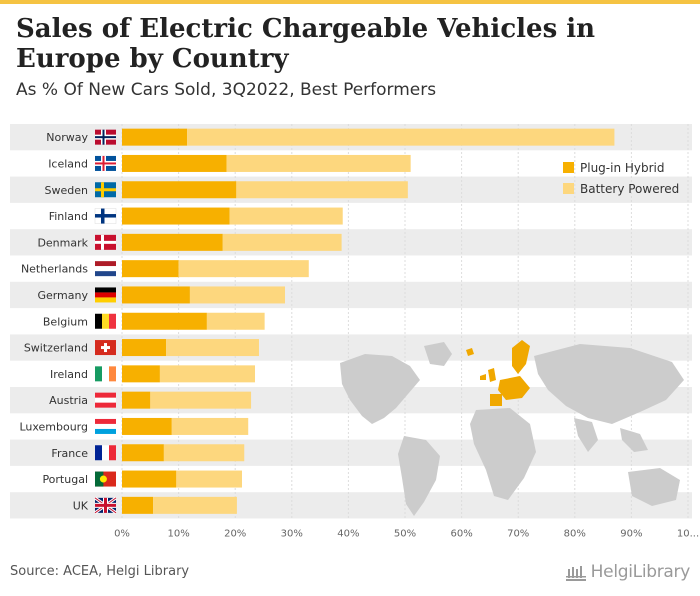 The image size is (700, 596). What do you see at coordinates (207, 374) in the screenshot?
I see `bar-battery-powered-ireland` at bounding box center [207, 374].